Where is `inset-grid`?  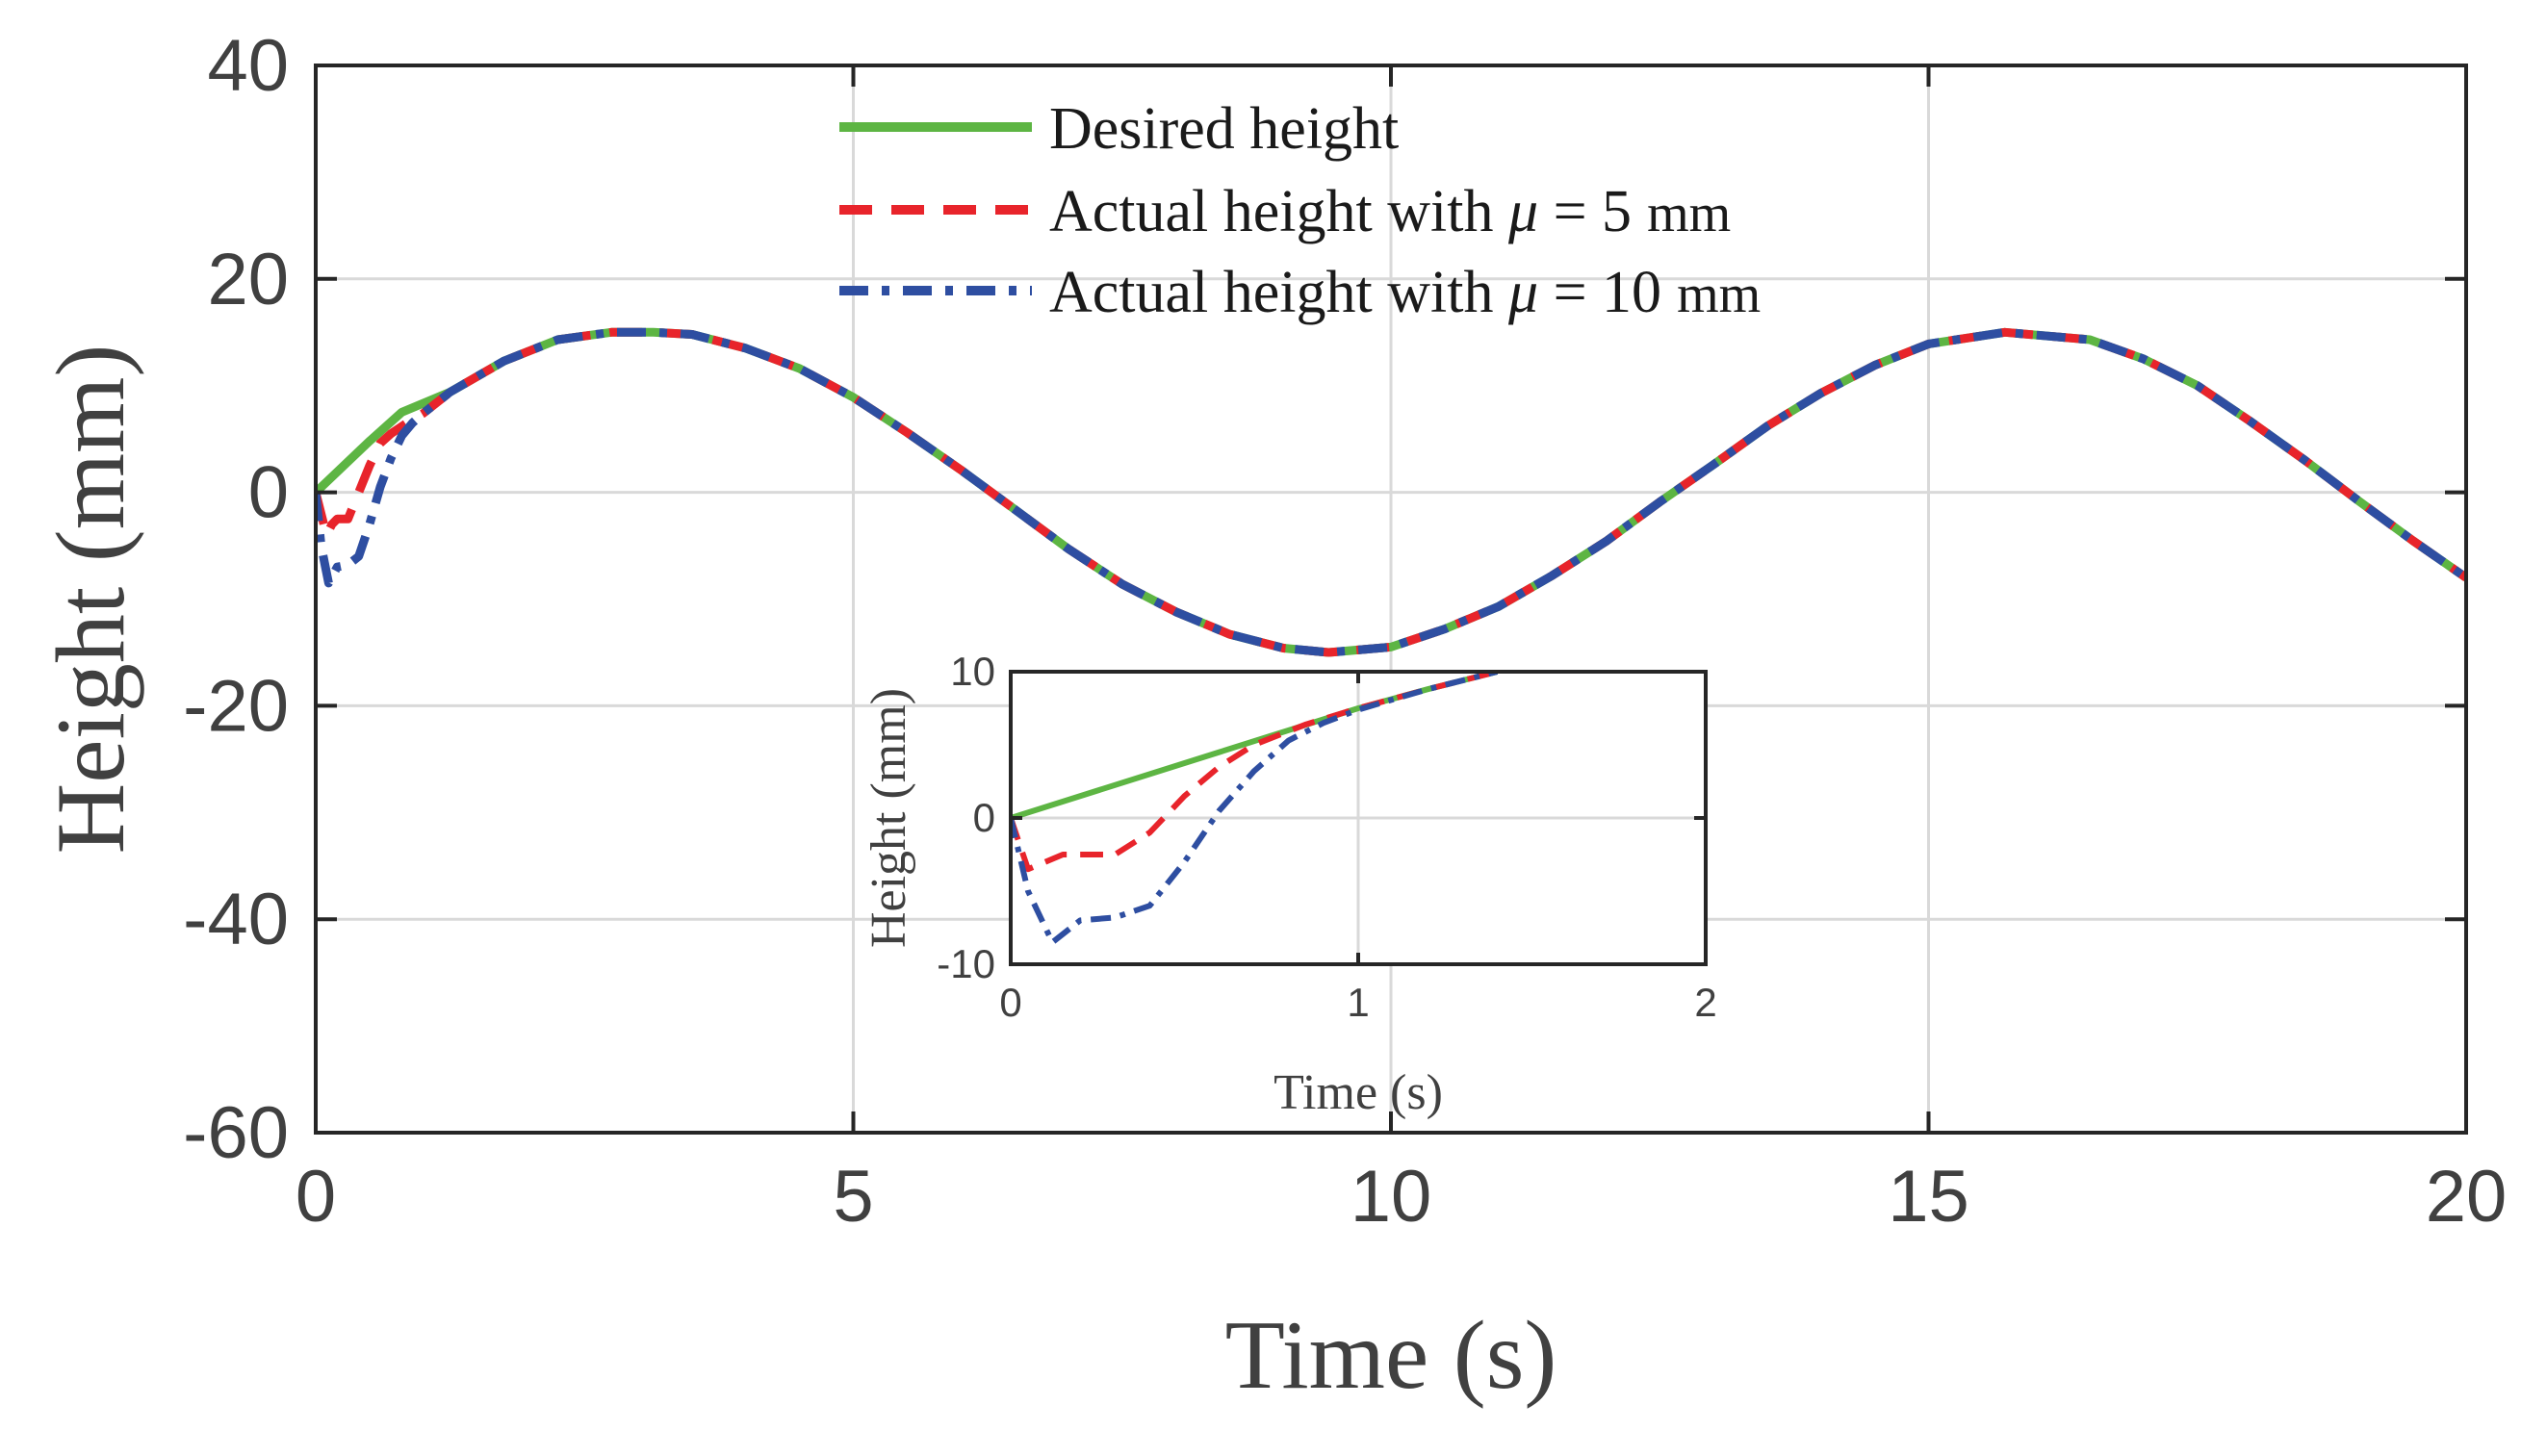
inset-grid is located at coordinates (1358, 818).